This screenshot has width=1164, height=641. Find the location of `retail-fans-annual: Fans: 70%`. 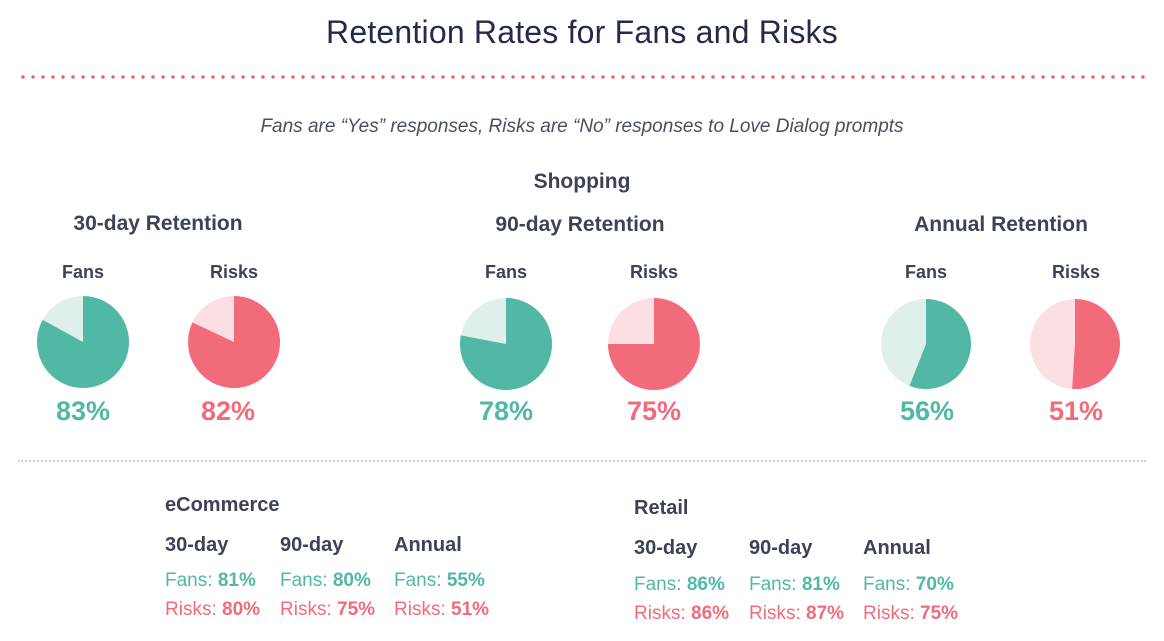

retail-fans-annual: Fans: 70% is located at coordinates (908, 585).